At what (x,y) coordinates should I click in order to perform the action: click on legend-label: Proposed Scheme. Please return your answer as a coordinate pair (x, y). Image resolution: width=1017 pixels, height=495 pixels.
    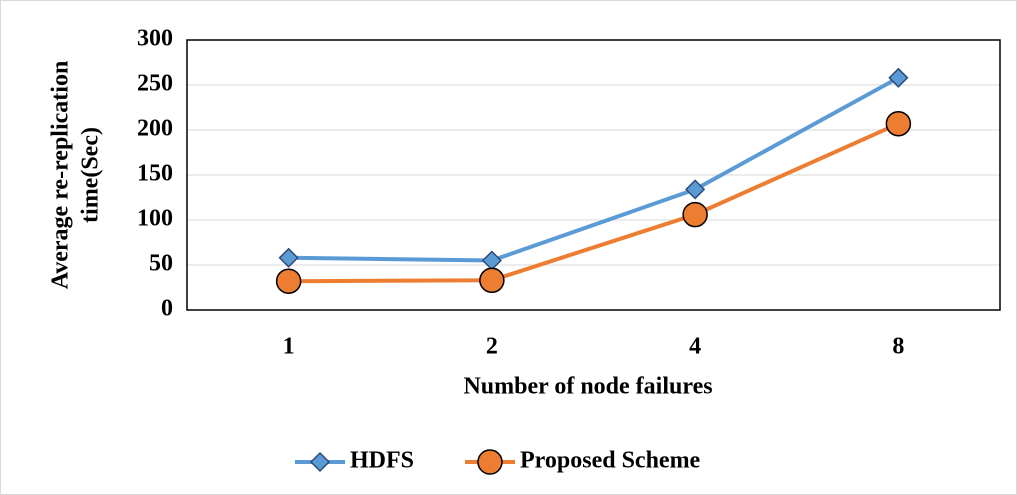
    Looking at the image, I should click on (610, 461).